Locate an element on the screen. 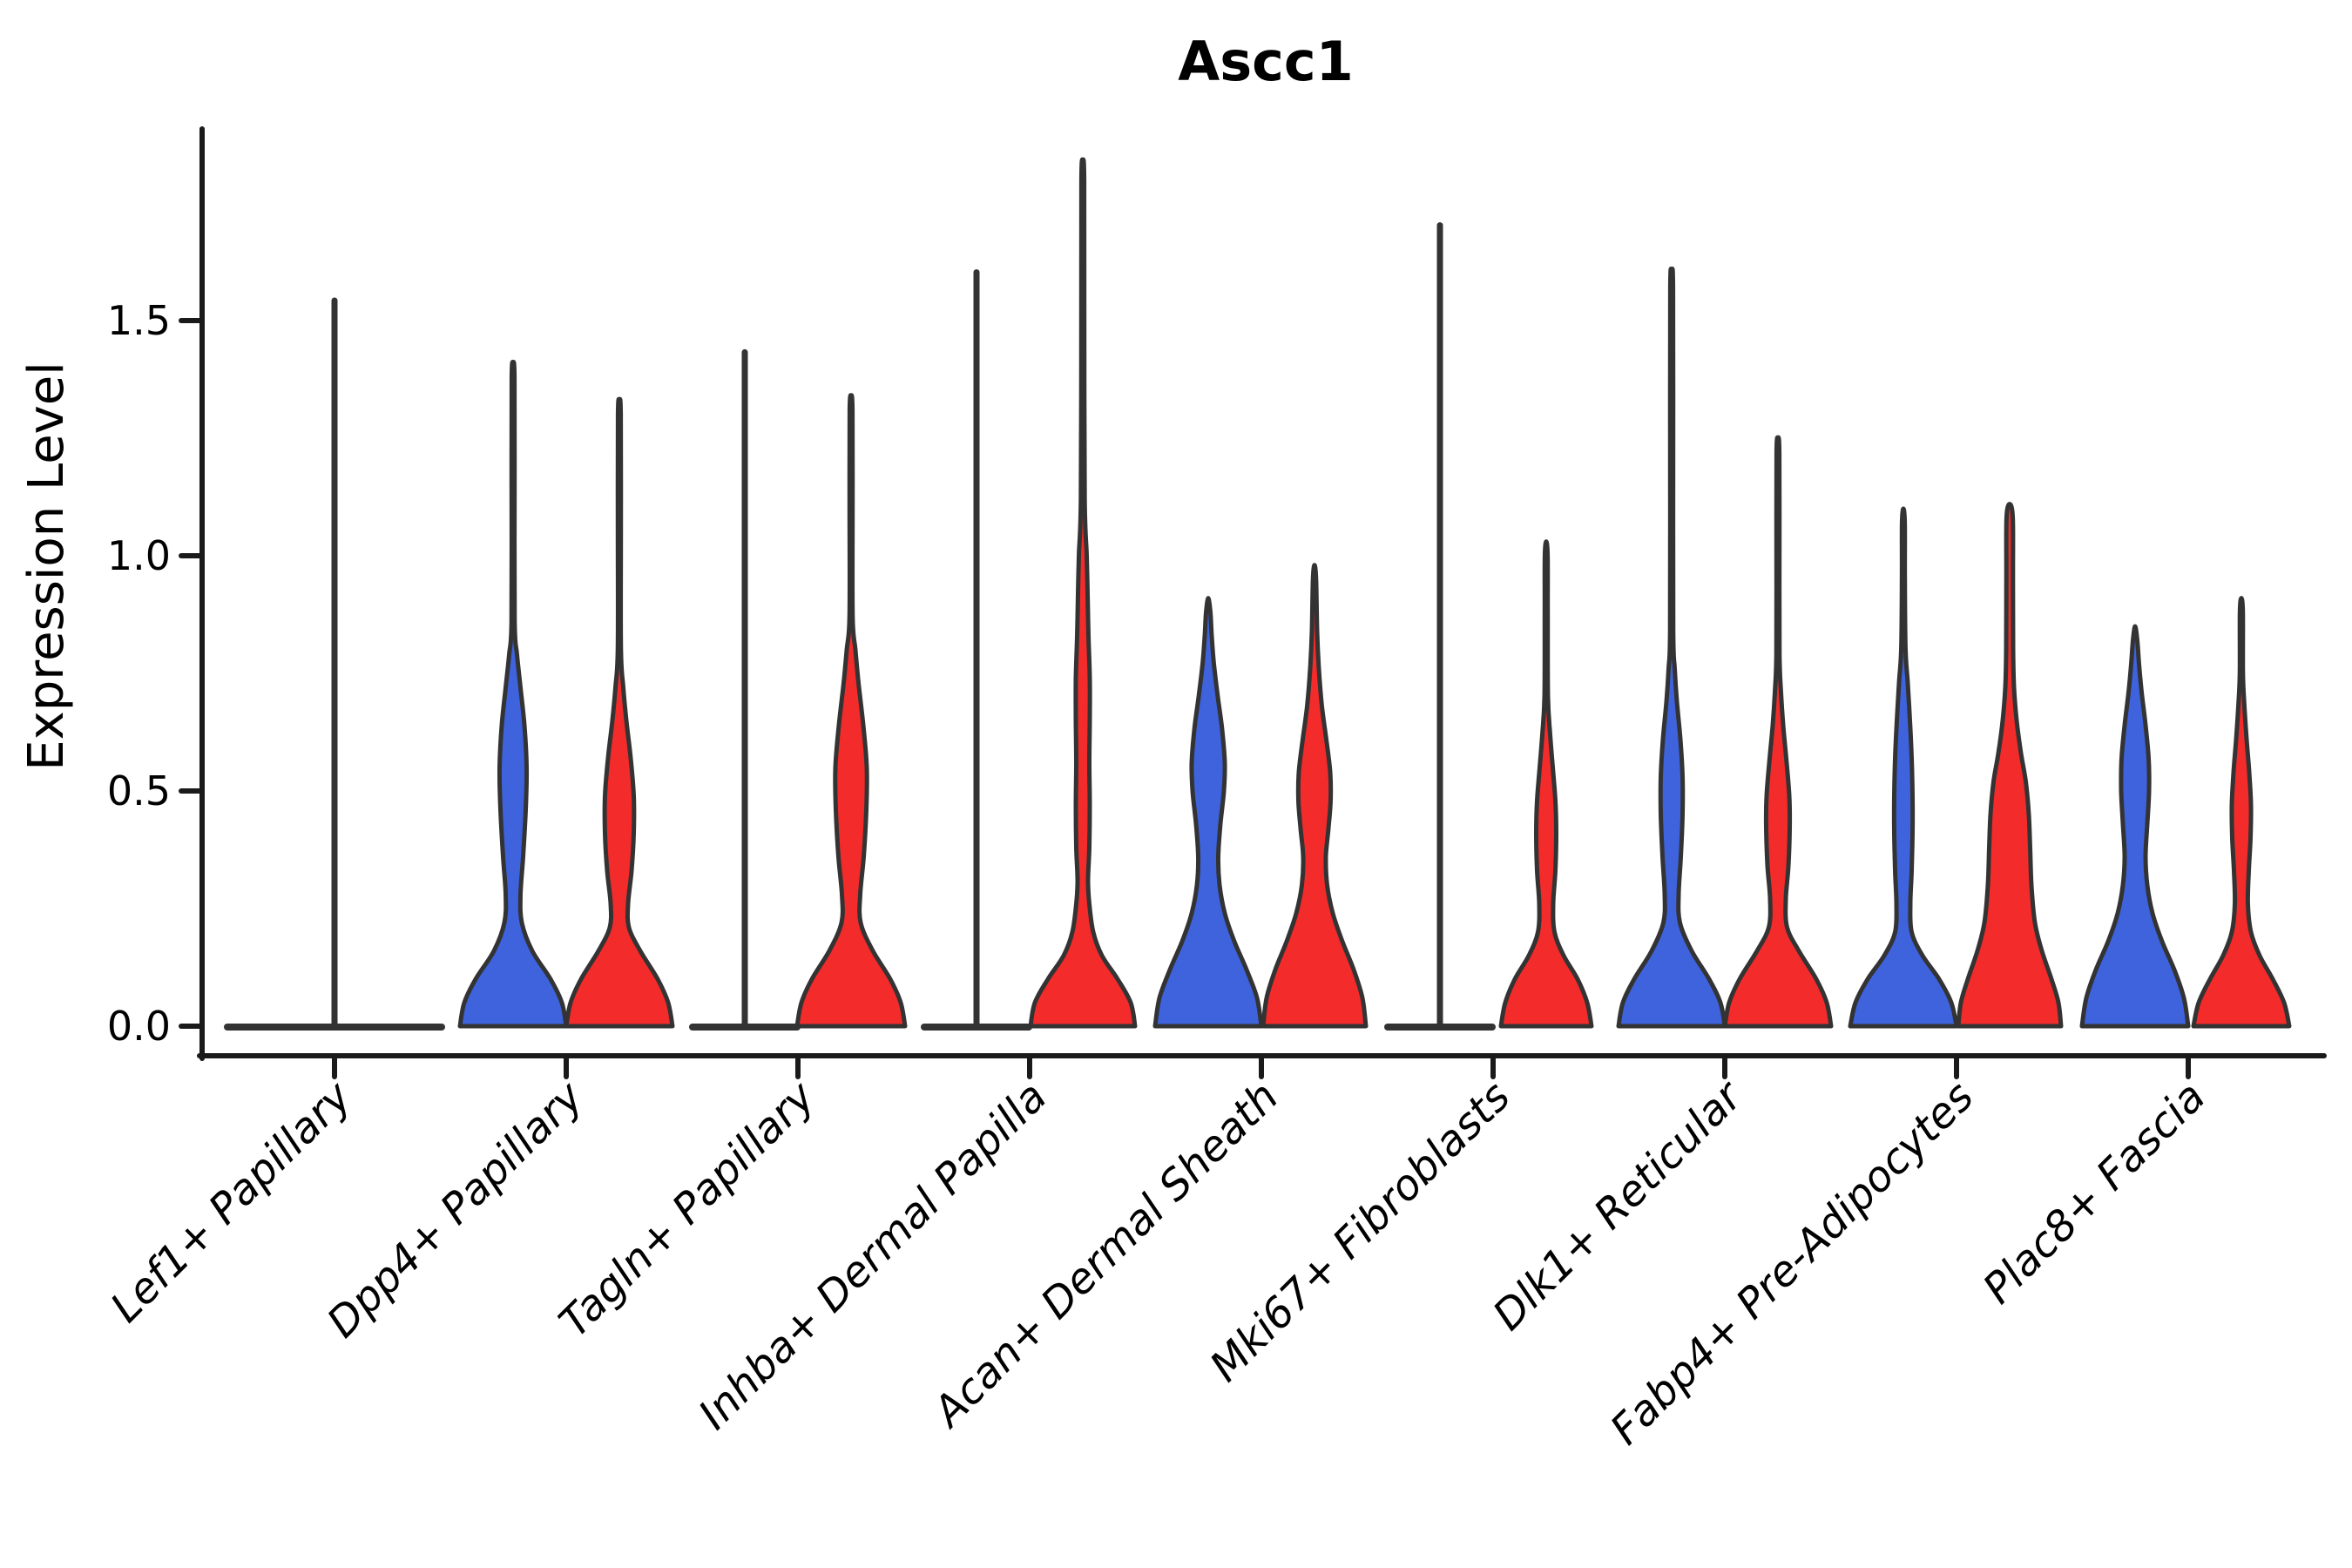  x-label-tagln-papillary: Tagln+ Papillary is located at coordinates (687, 1209).